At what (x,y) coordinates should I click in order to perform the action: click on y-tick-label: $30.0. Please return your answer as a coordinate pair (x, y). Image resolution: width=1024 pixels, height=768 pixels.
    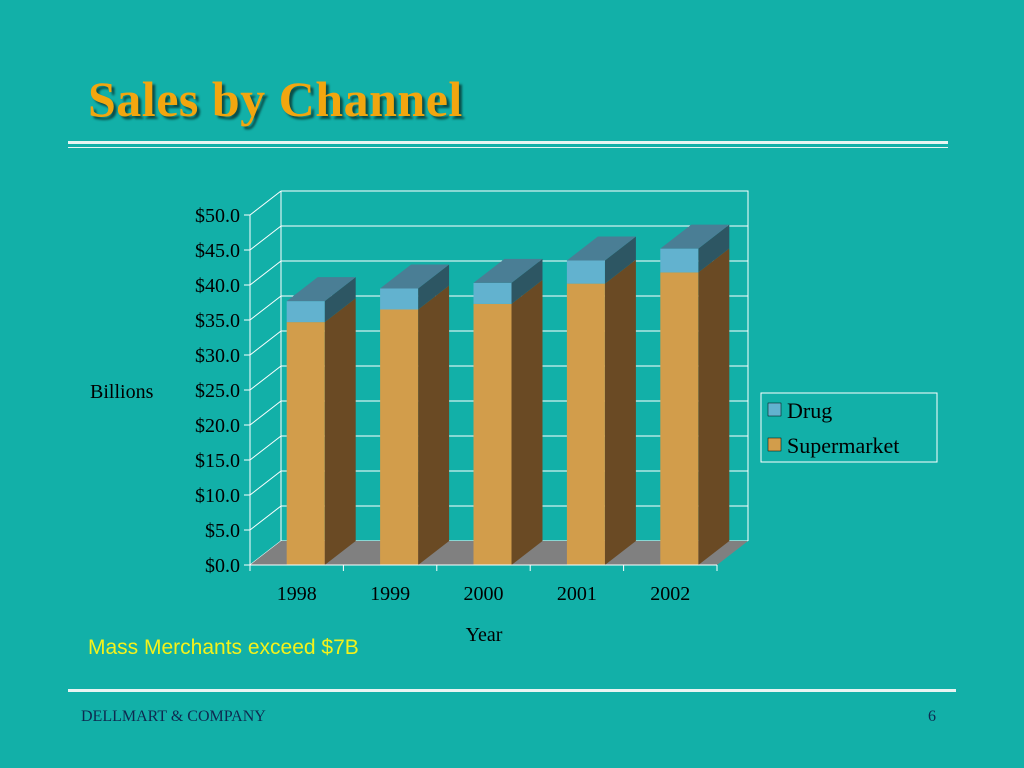
    Looking at the image, I should click on (217, 356).